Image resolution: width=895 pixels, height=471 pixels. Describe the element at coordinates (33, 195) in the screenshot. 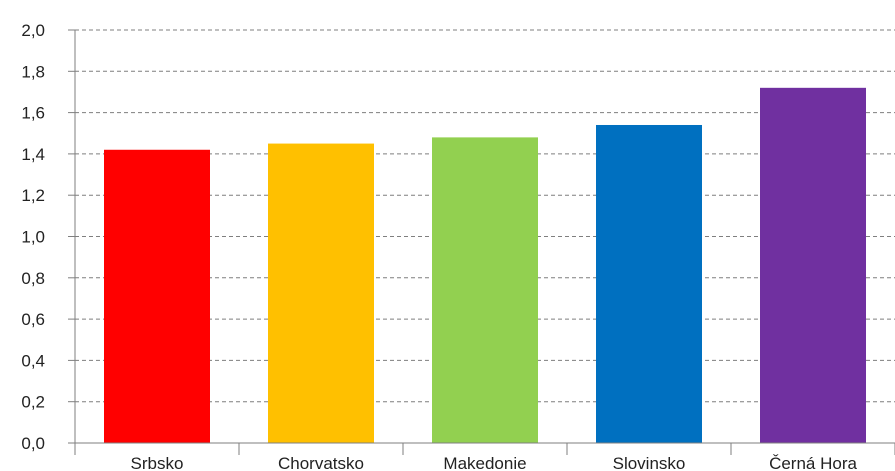

I see `y-tick-label: 1,2` at that location.